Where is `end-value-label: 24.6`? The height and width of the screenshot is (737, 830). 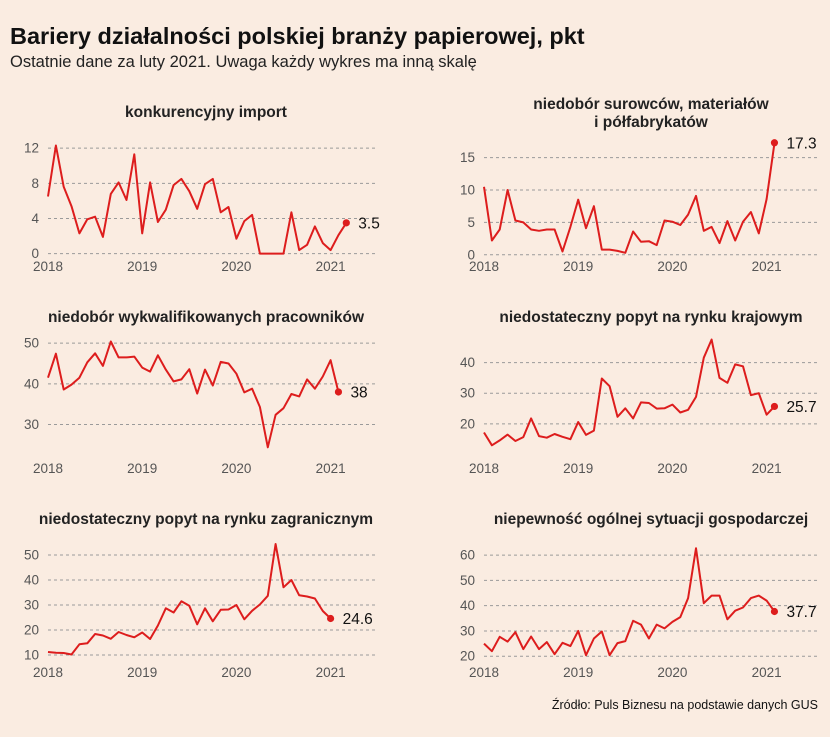 end-value-label: 24.6 is located at coordinates (358, 619).